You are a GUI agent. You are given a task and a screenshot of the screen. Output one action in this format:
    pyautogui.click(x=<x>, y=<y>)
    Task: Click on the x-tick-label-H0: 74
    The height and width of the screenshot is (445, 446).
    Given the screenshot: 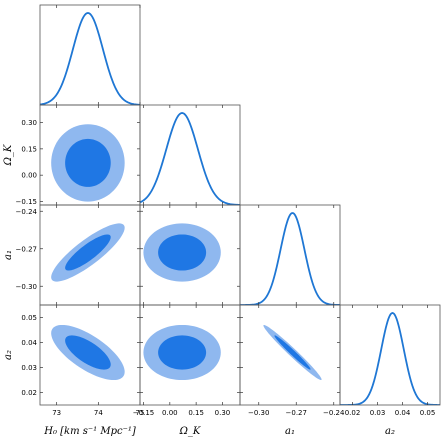 What is the action you would take?
    pyautogui.click(x=98, y=413)
    